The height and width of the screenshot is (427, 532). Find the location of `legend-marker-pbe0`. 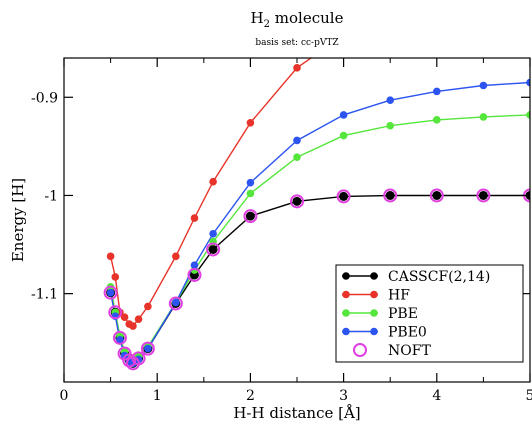

legend-marker-pbe0 is located at coordinates (346, 331).